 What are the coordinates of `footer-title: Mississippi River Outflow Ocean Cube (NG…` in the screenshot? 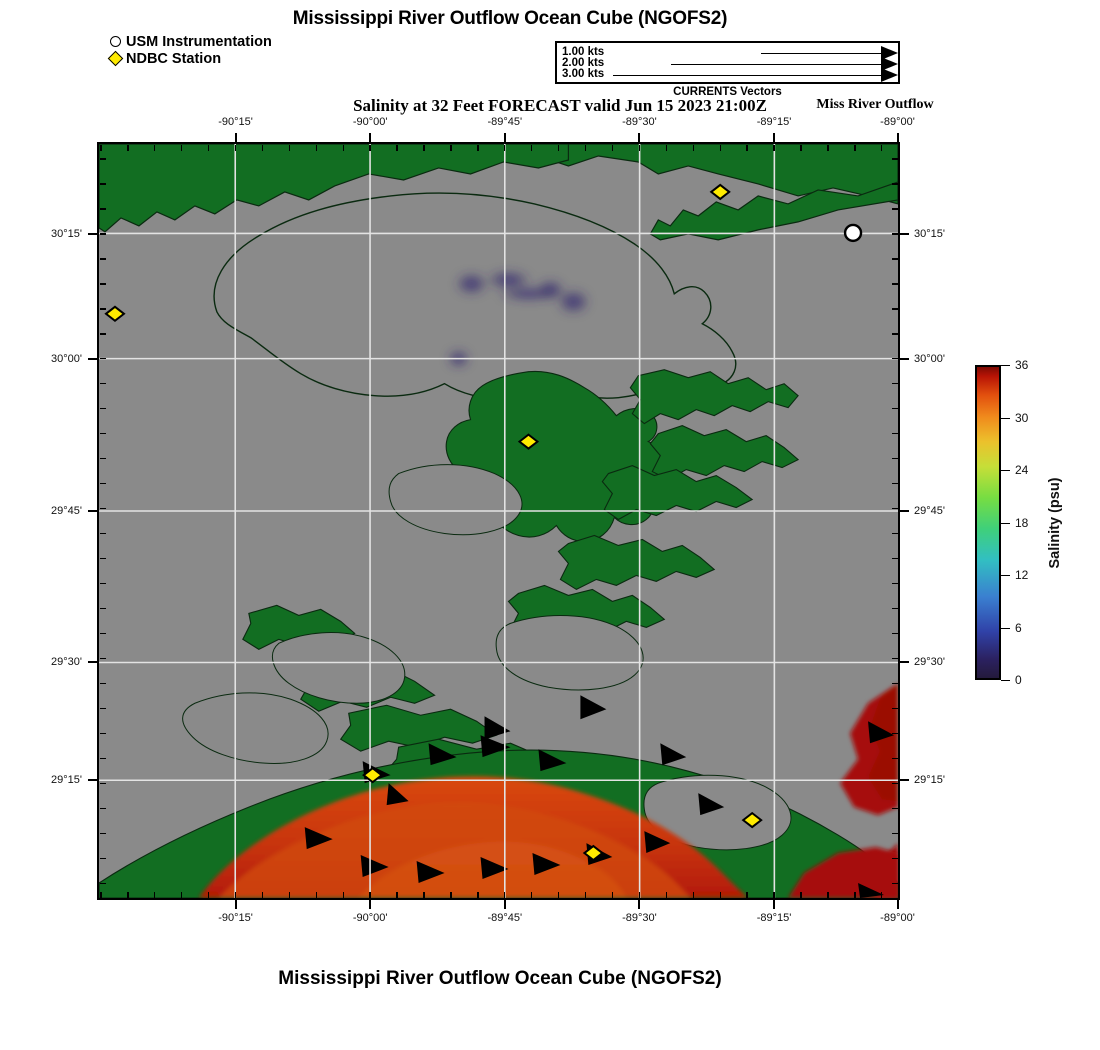 It's located at (500, 978).